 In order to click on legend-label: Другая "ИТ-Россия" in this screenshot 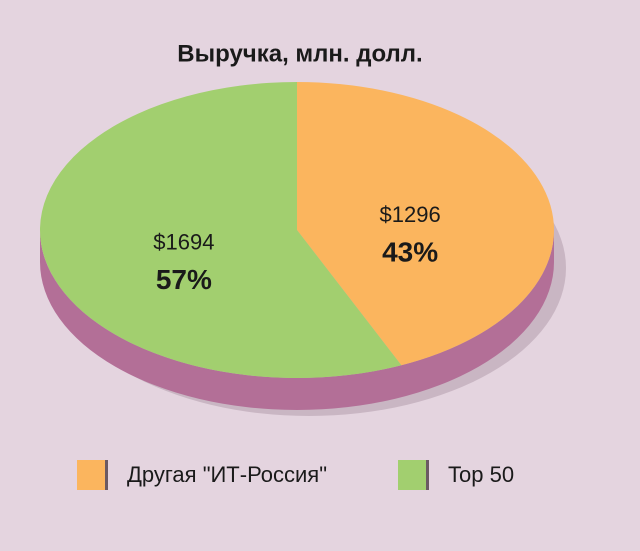, I will do `click(227, 474)`.